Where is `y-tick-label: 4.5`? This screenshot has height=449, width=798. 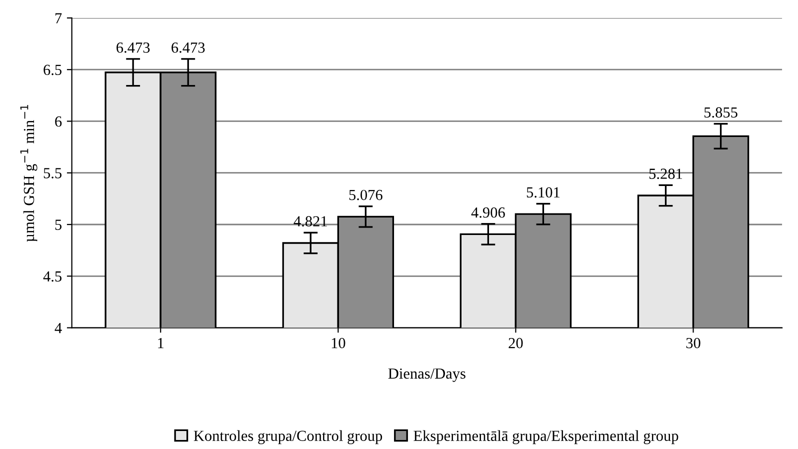 y-tick-label: 4.5 is located at coordinates (52, 276).